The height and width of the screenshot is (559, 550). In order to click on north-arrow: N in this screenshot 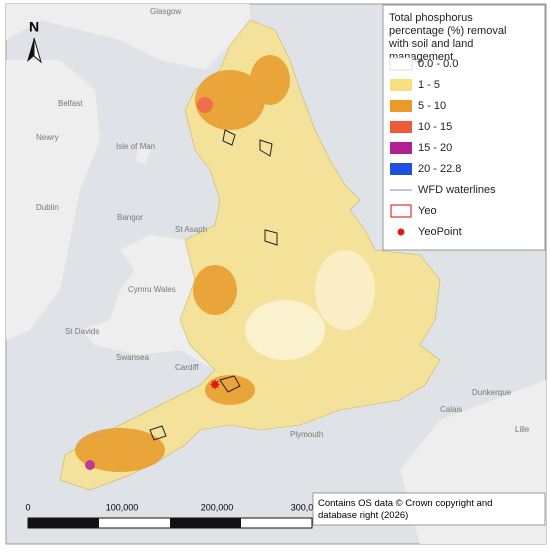, I will do `click(34, 41)`.